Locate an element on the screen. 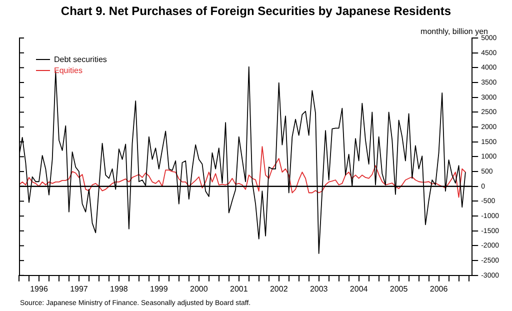  x-tick-label: 2001 is located at coordinates (239, 289).